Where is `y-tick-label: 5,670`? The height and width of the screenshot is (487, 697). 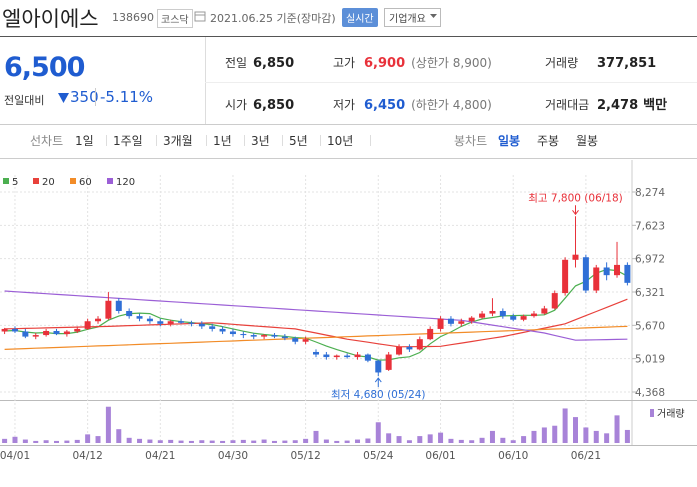 y-tick-label: 5,670 is located at coordinates (650, 326).